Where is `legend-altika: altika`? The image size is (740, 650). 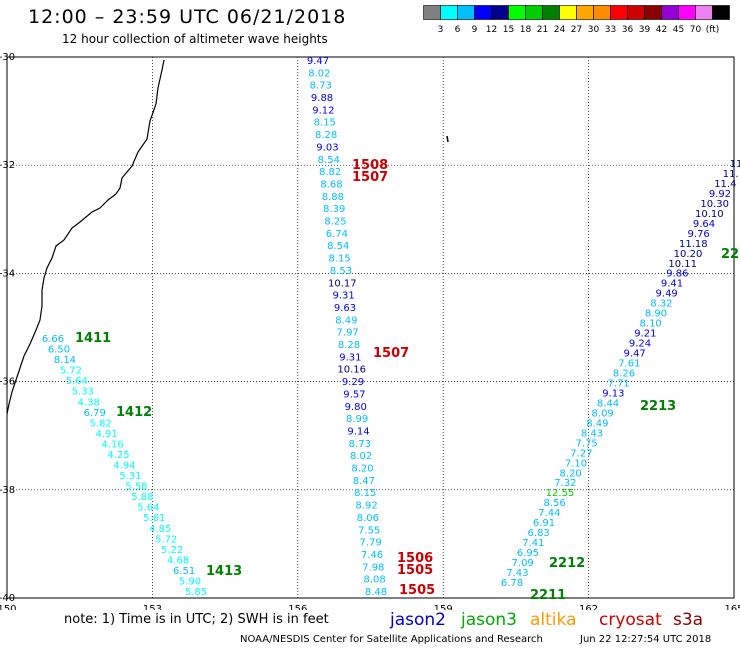
legend-altika: altika is located at coordinates (553, 620).